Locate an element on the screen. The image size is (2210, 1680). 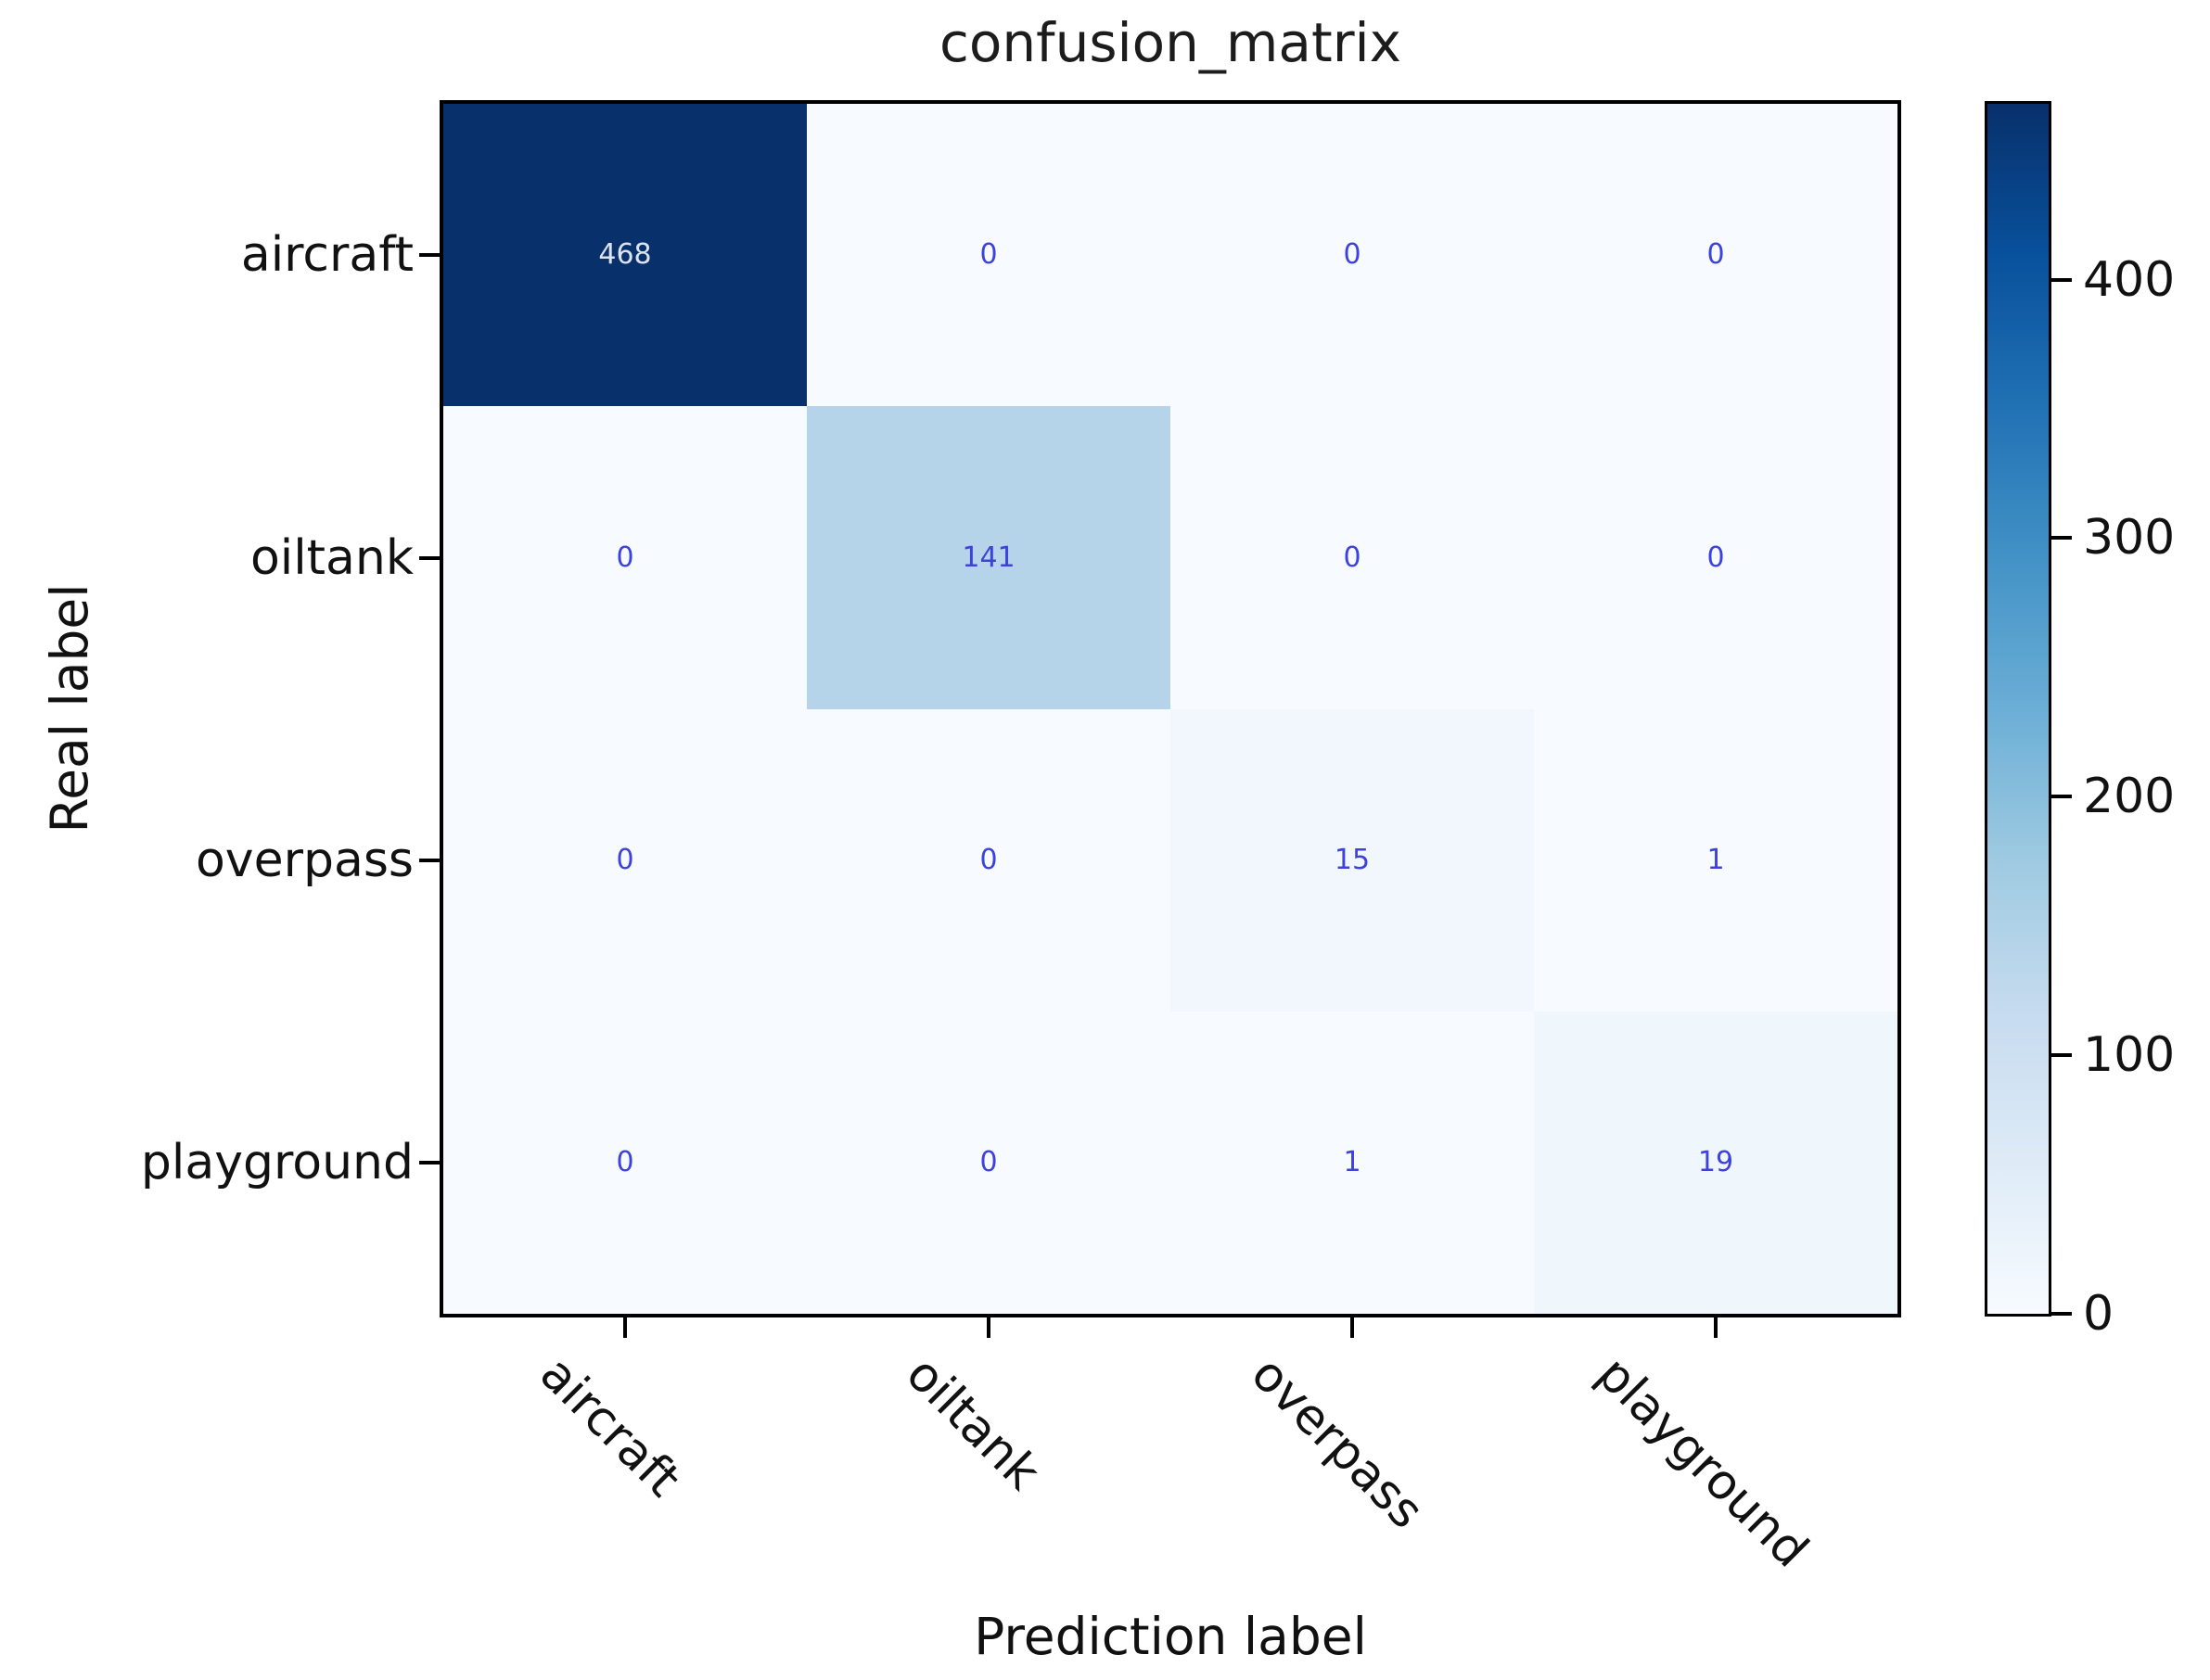
colorbar-gradient is located at coordinates (2018, 709).